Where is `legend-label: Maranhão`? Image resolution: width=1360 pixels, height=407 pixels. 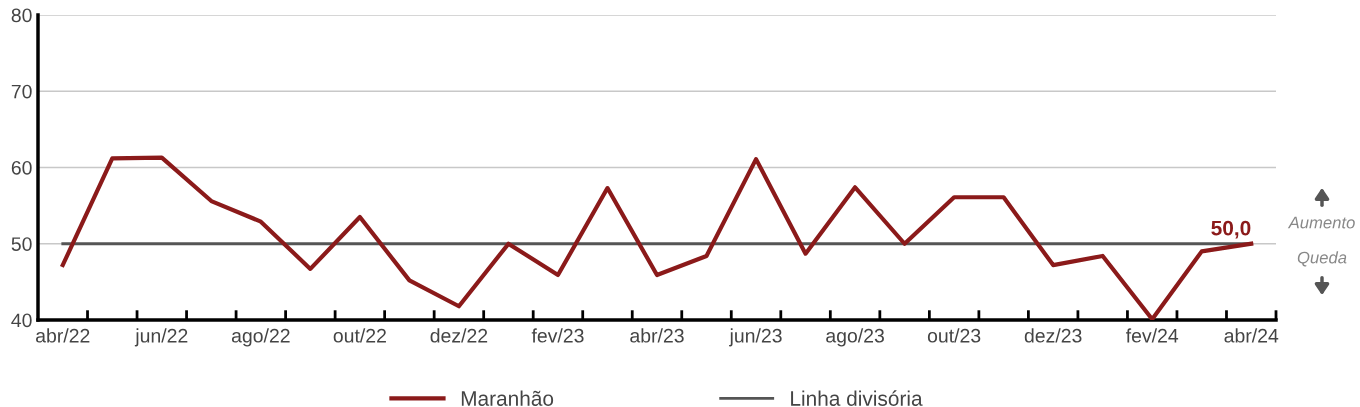
legend-label: Maranhão is located at coordinates (507, 398).